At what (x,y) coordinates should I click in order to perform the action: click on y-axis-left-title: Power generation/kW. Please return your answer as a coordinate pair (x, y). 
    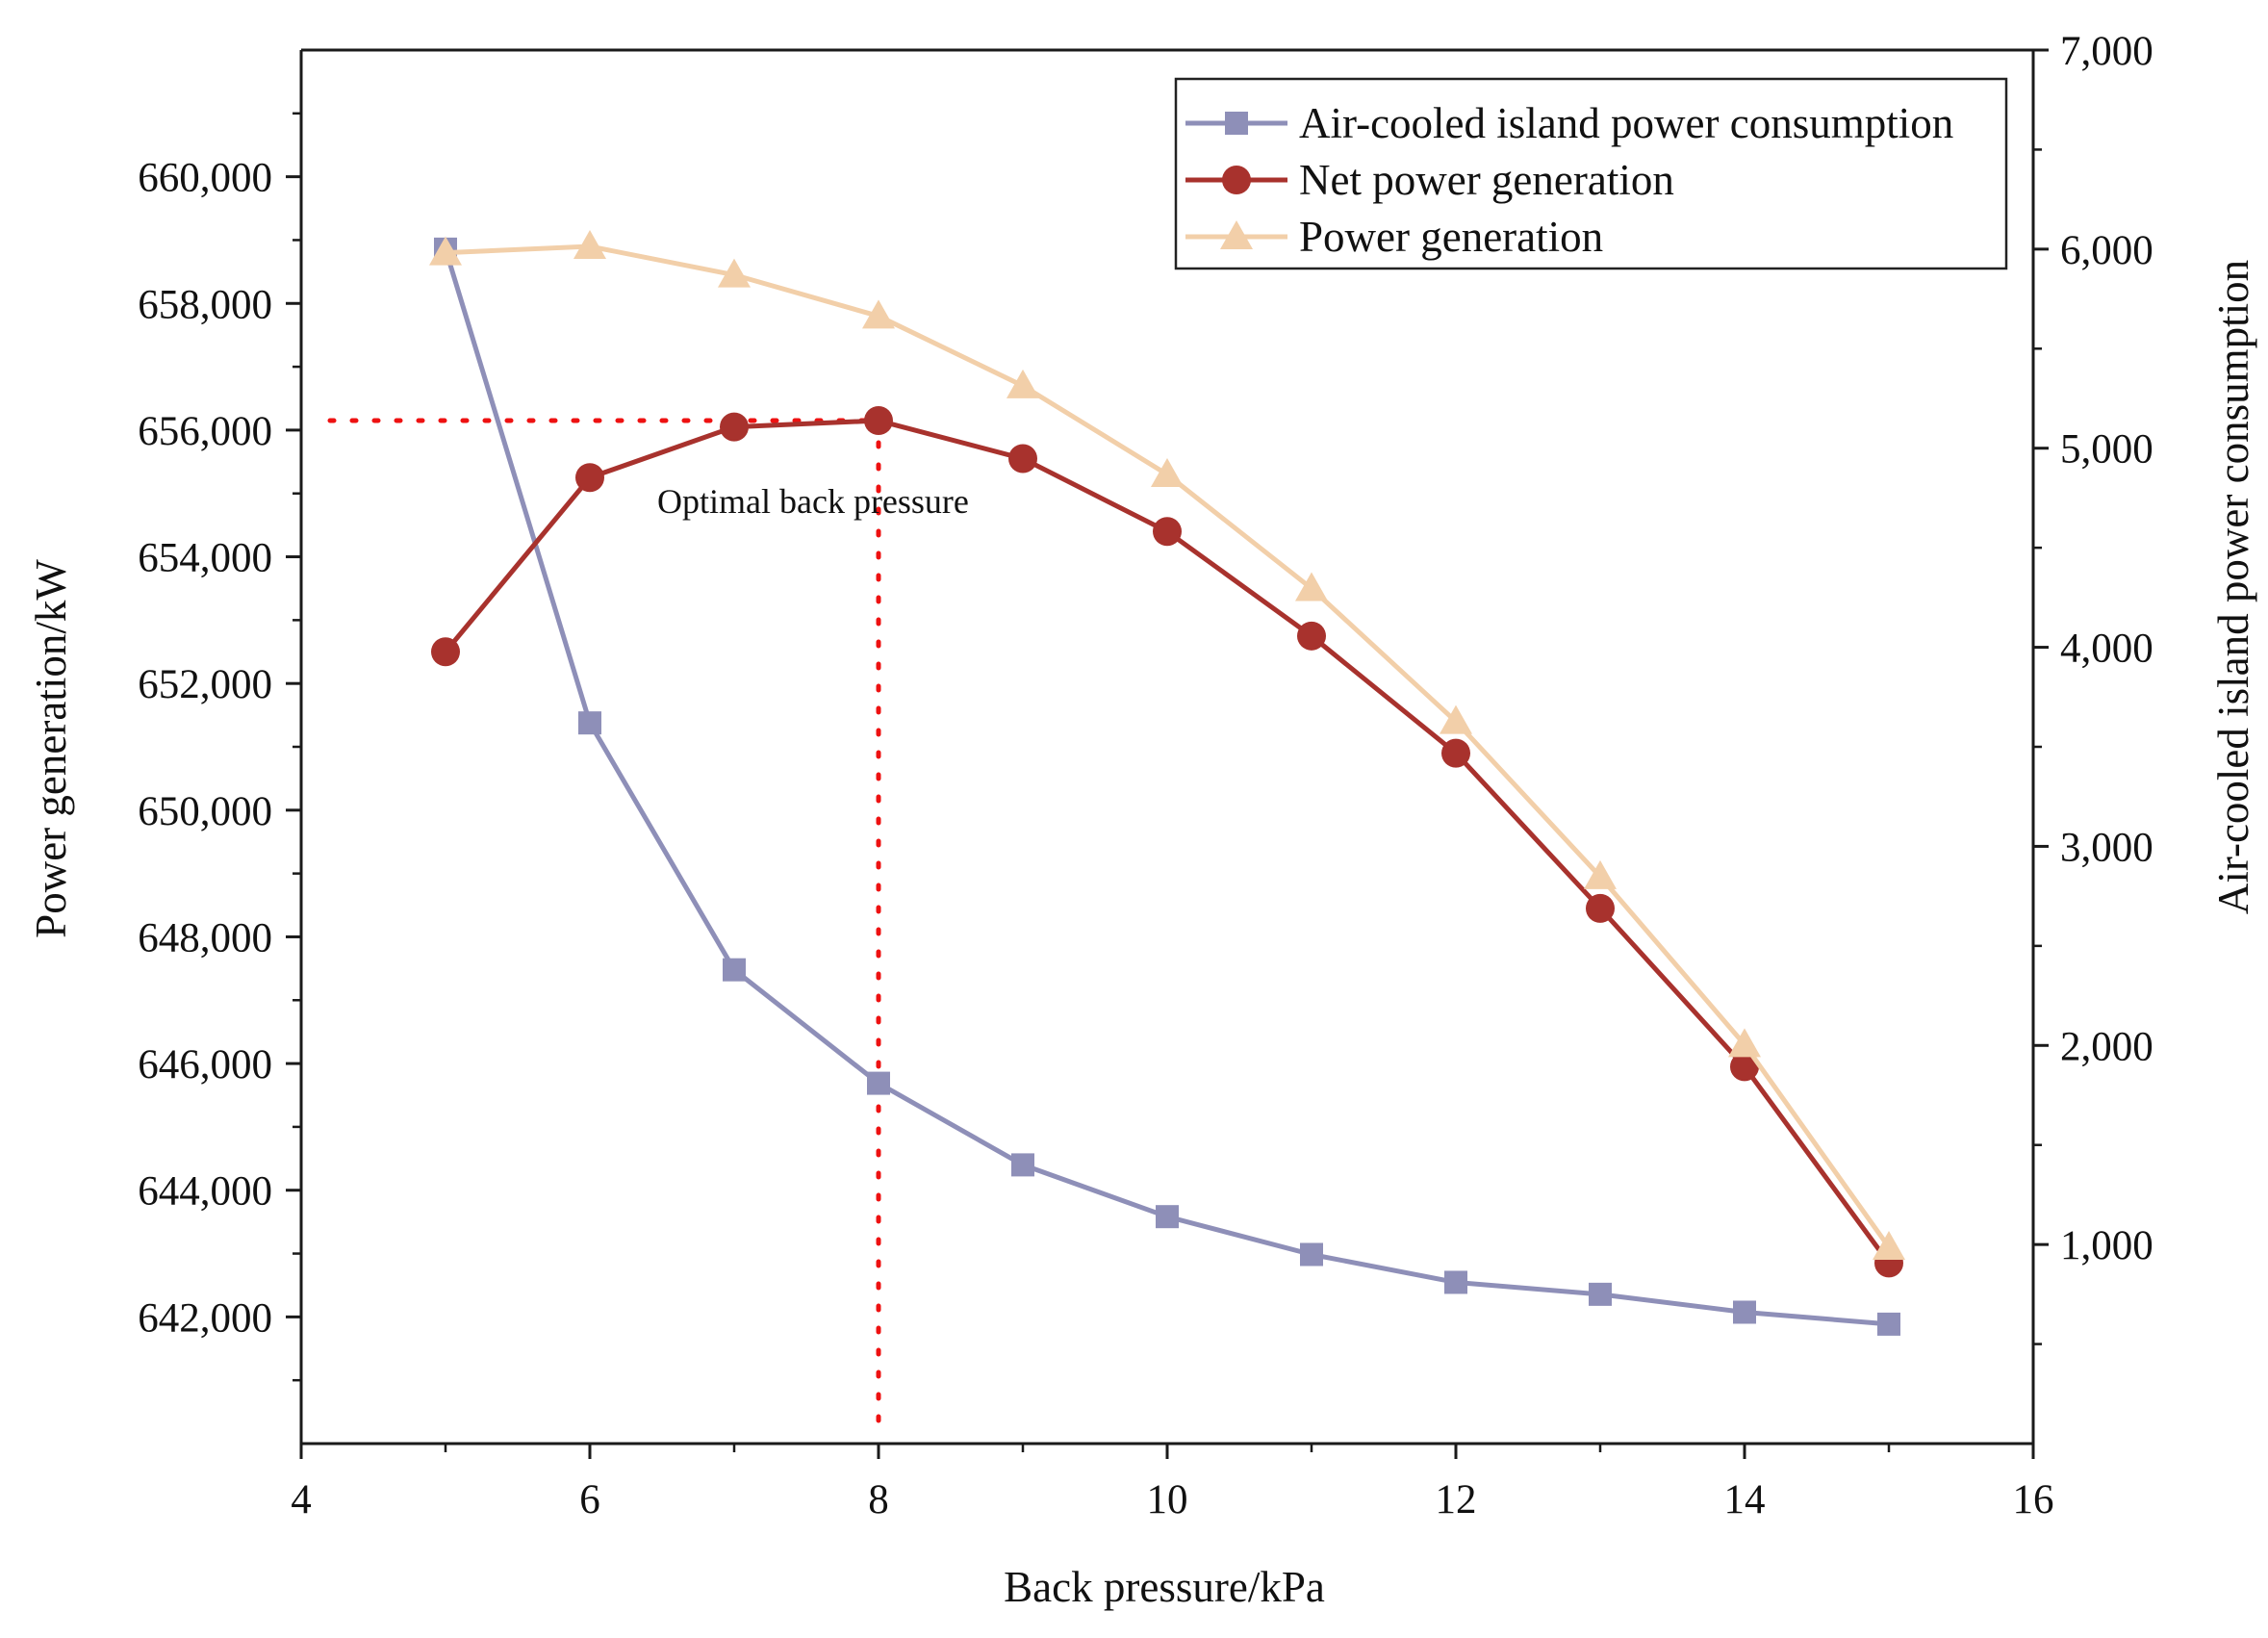
    Looking at the image, I should click on (51, 749).